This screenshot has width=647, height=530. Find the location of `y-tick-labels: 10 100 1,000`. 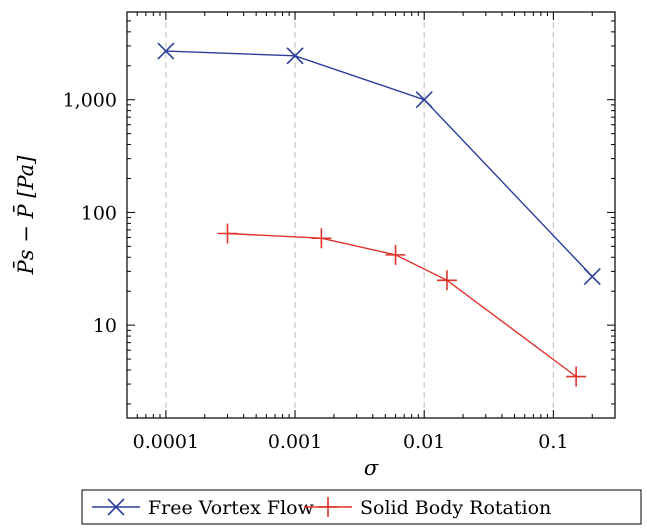

y-tick-labels: 10 100 1,000 is located at coordinates (90, 213).